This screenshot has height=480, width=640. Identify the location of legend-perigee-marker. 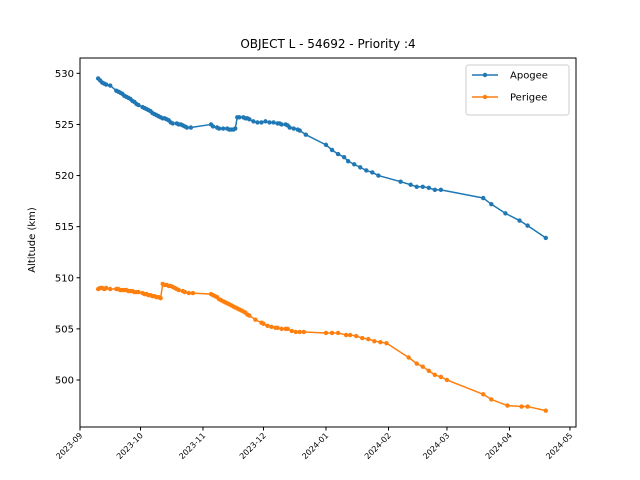
(485, 97).